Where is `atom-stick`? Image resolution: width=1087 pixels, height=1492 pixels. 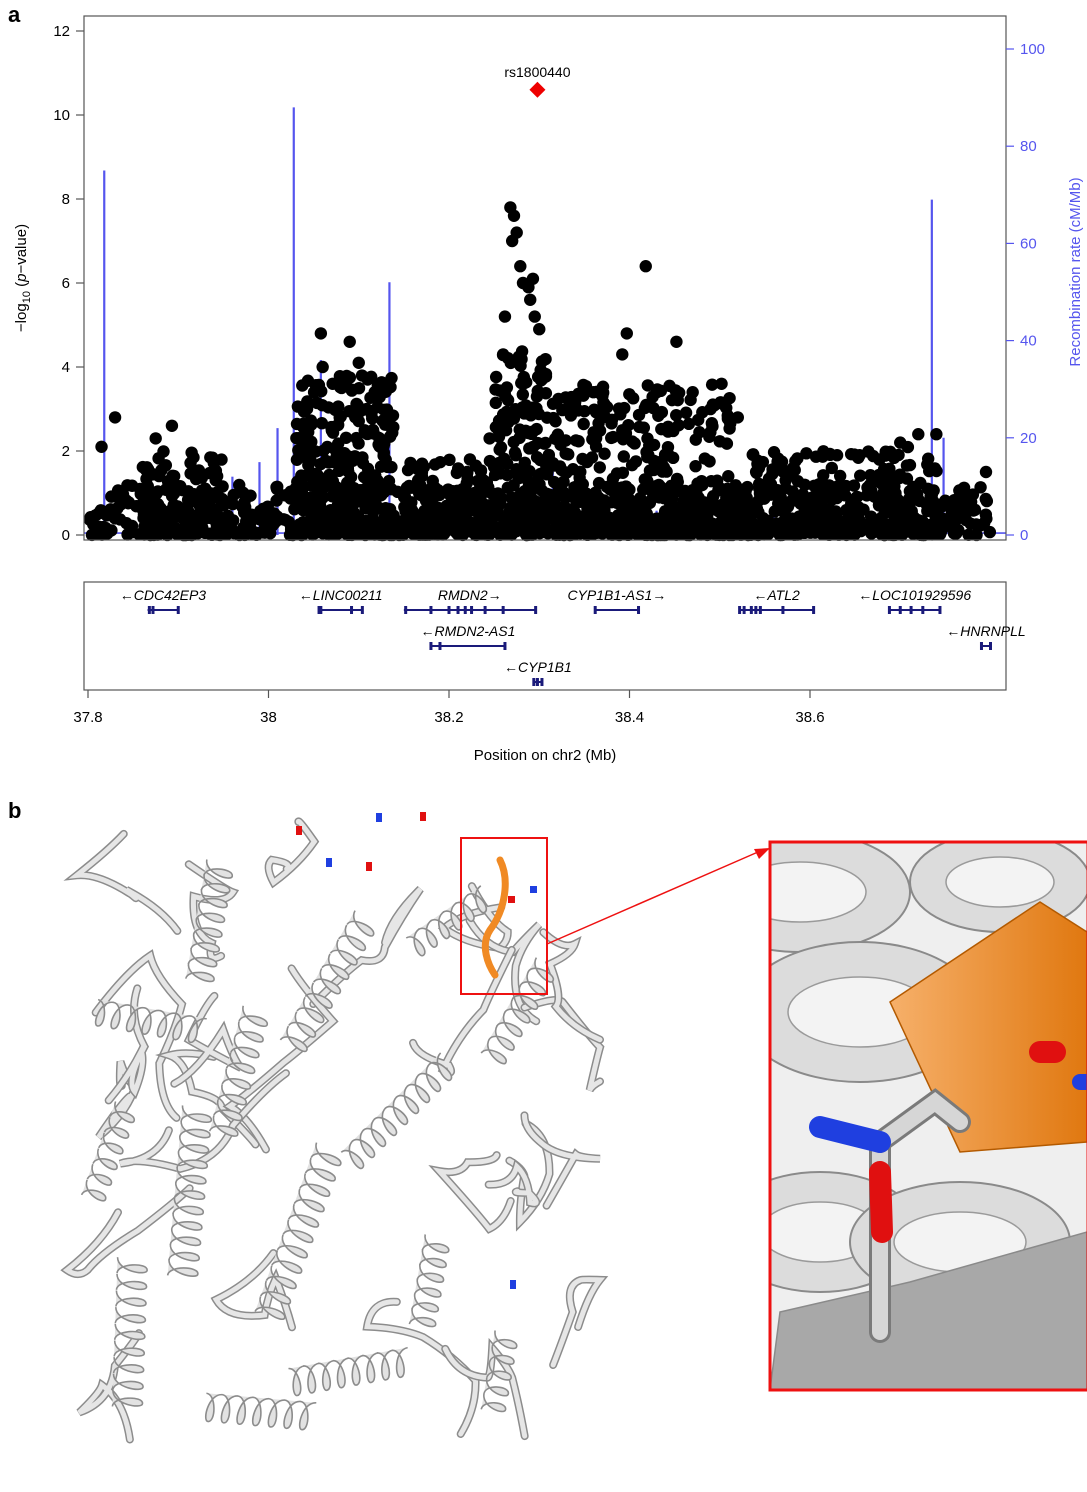
atom-stick is located at coordinates (423, 816).